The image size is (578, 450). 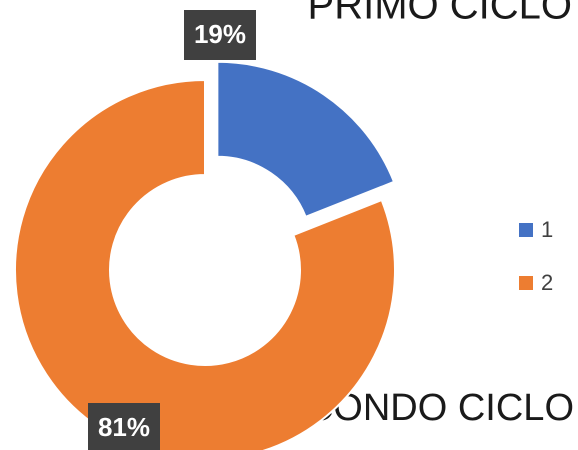 What do you see at coordinates (547, 282) in the screenshot?
I see `legend-label: 2` at bounding box center [547, 282].